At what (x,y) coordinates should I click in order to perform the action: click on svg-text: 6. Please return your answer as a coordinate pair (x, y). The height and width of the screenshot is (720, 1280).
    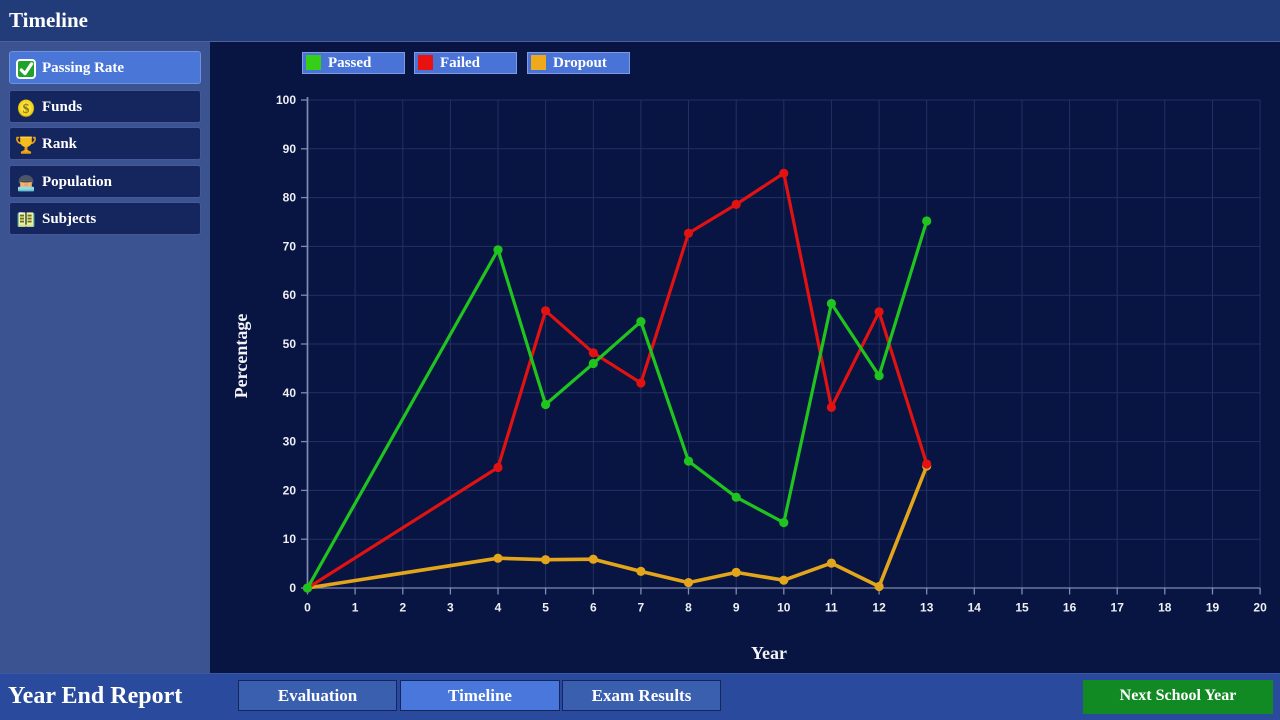
    Looking at the image, I should click on (593, 608).